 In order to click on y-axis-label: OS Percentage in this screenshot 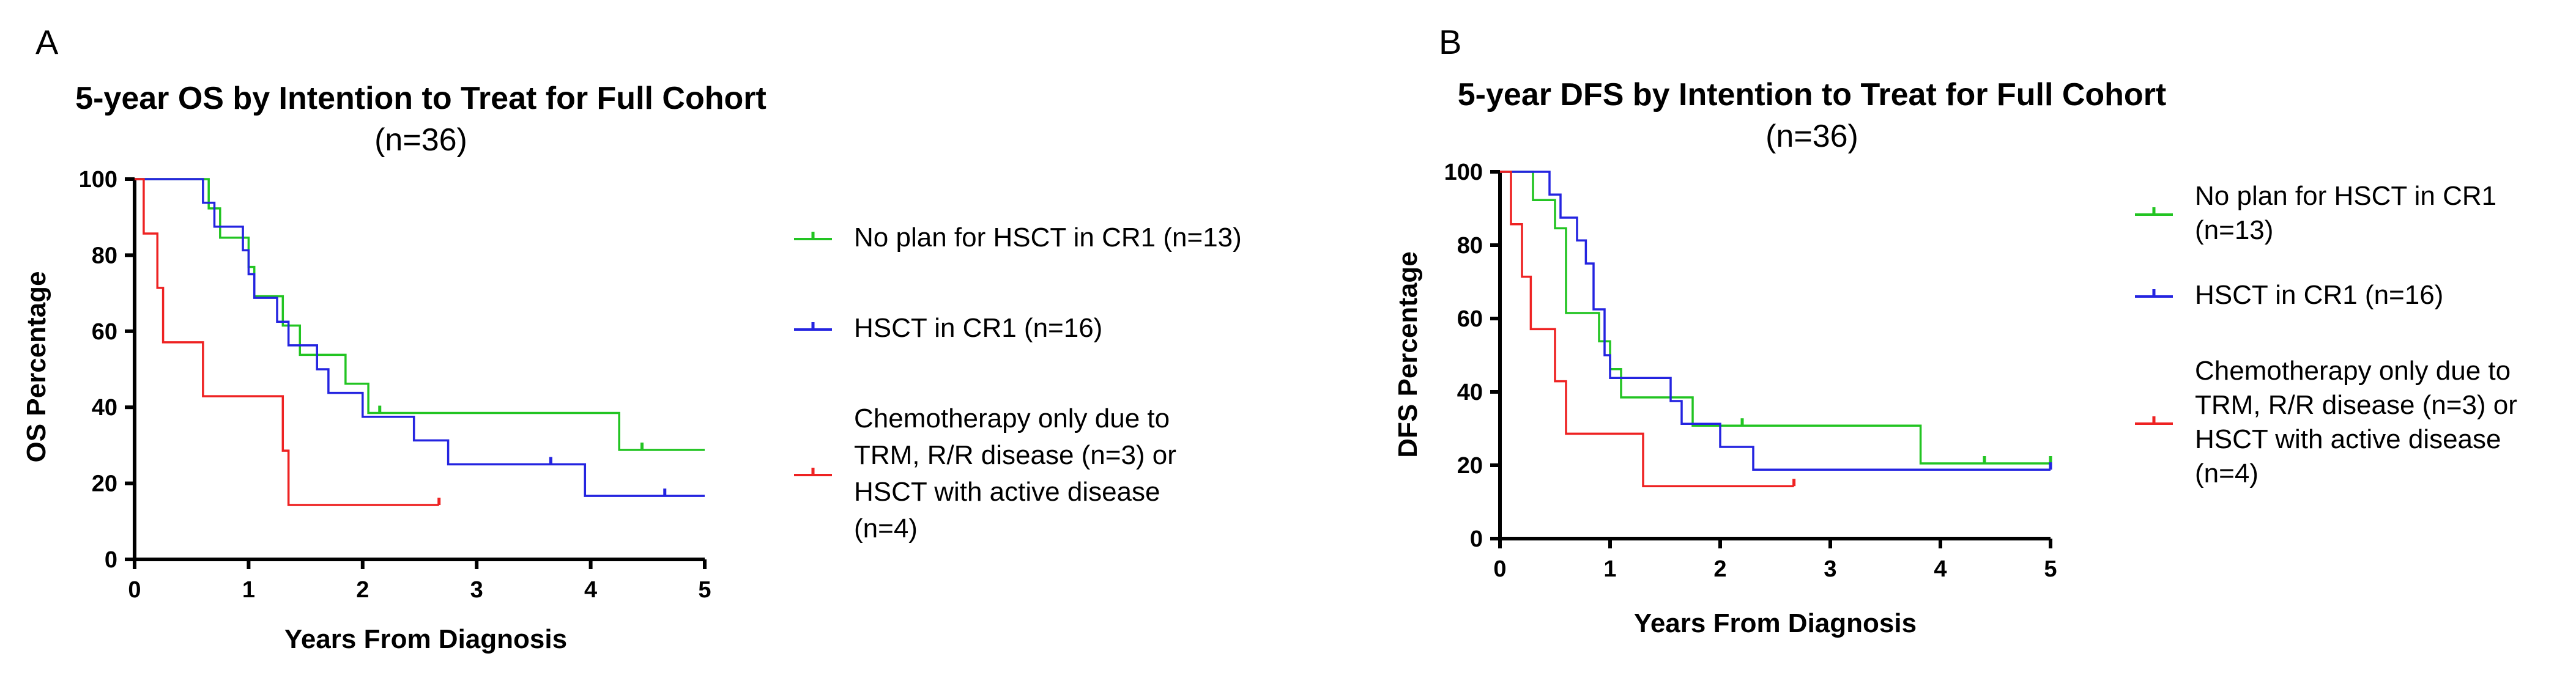, I will do `click(36, 367)`.